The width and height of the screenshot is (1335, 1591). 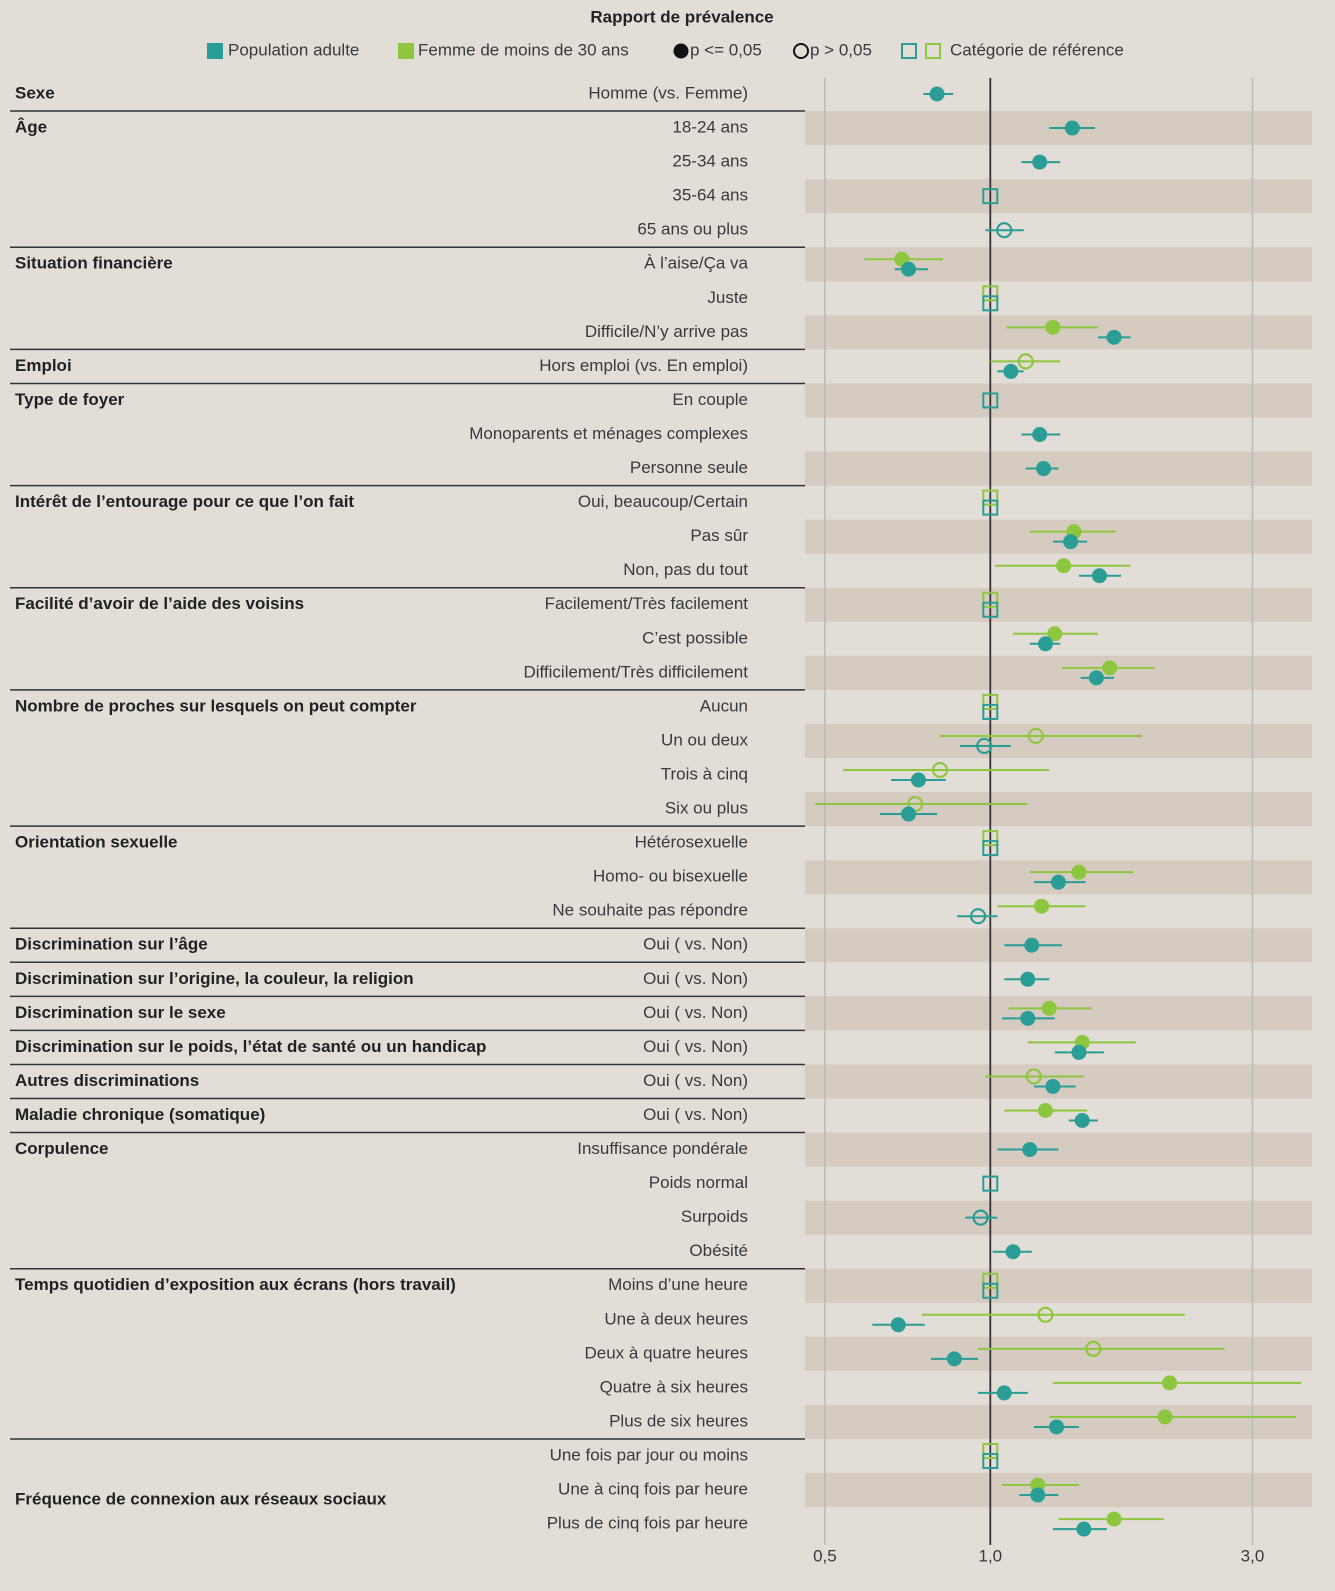 What do you see at coordinates (727, 297) in the screenshot?
I see `row-label: Juste` at bounding box center [727, 297].